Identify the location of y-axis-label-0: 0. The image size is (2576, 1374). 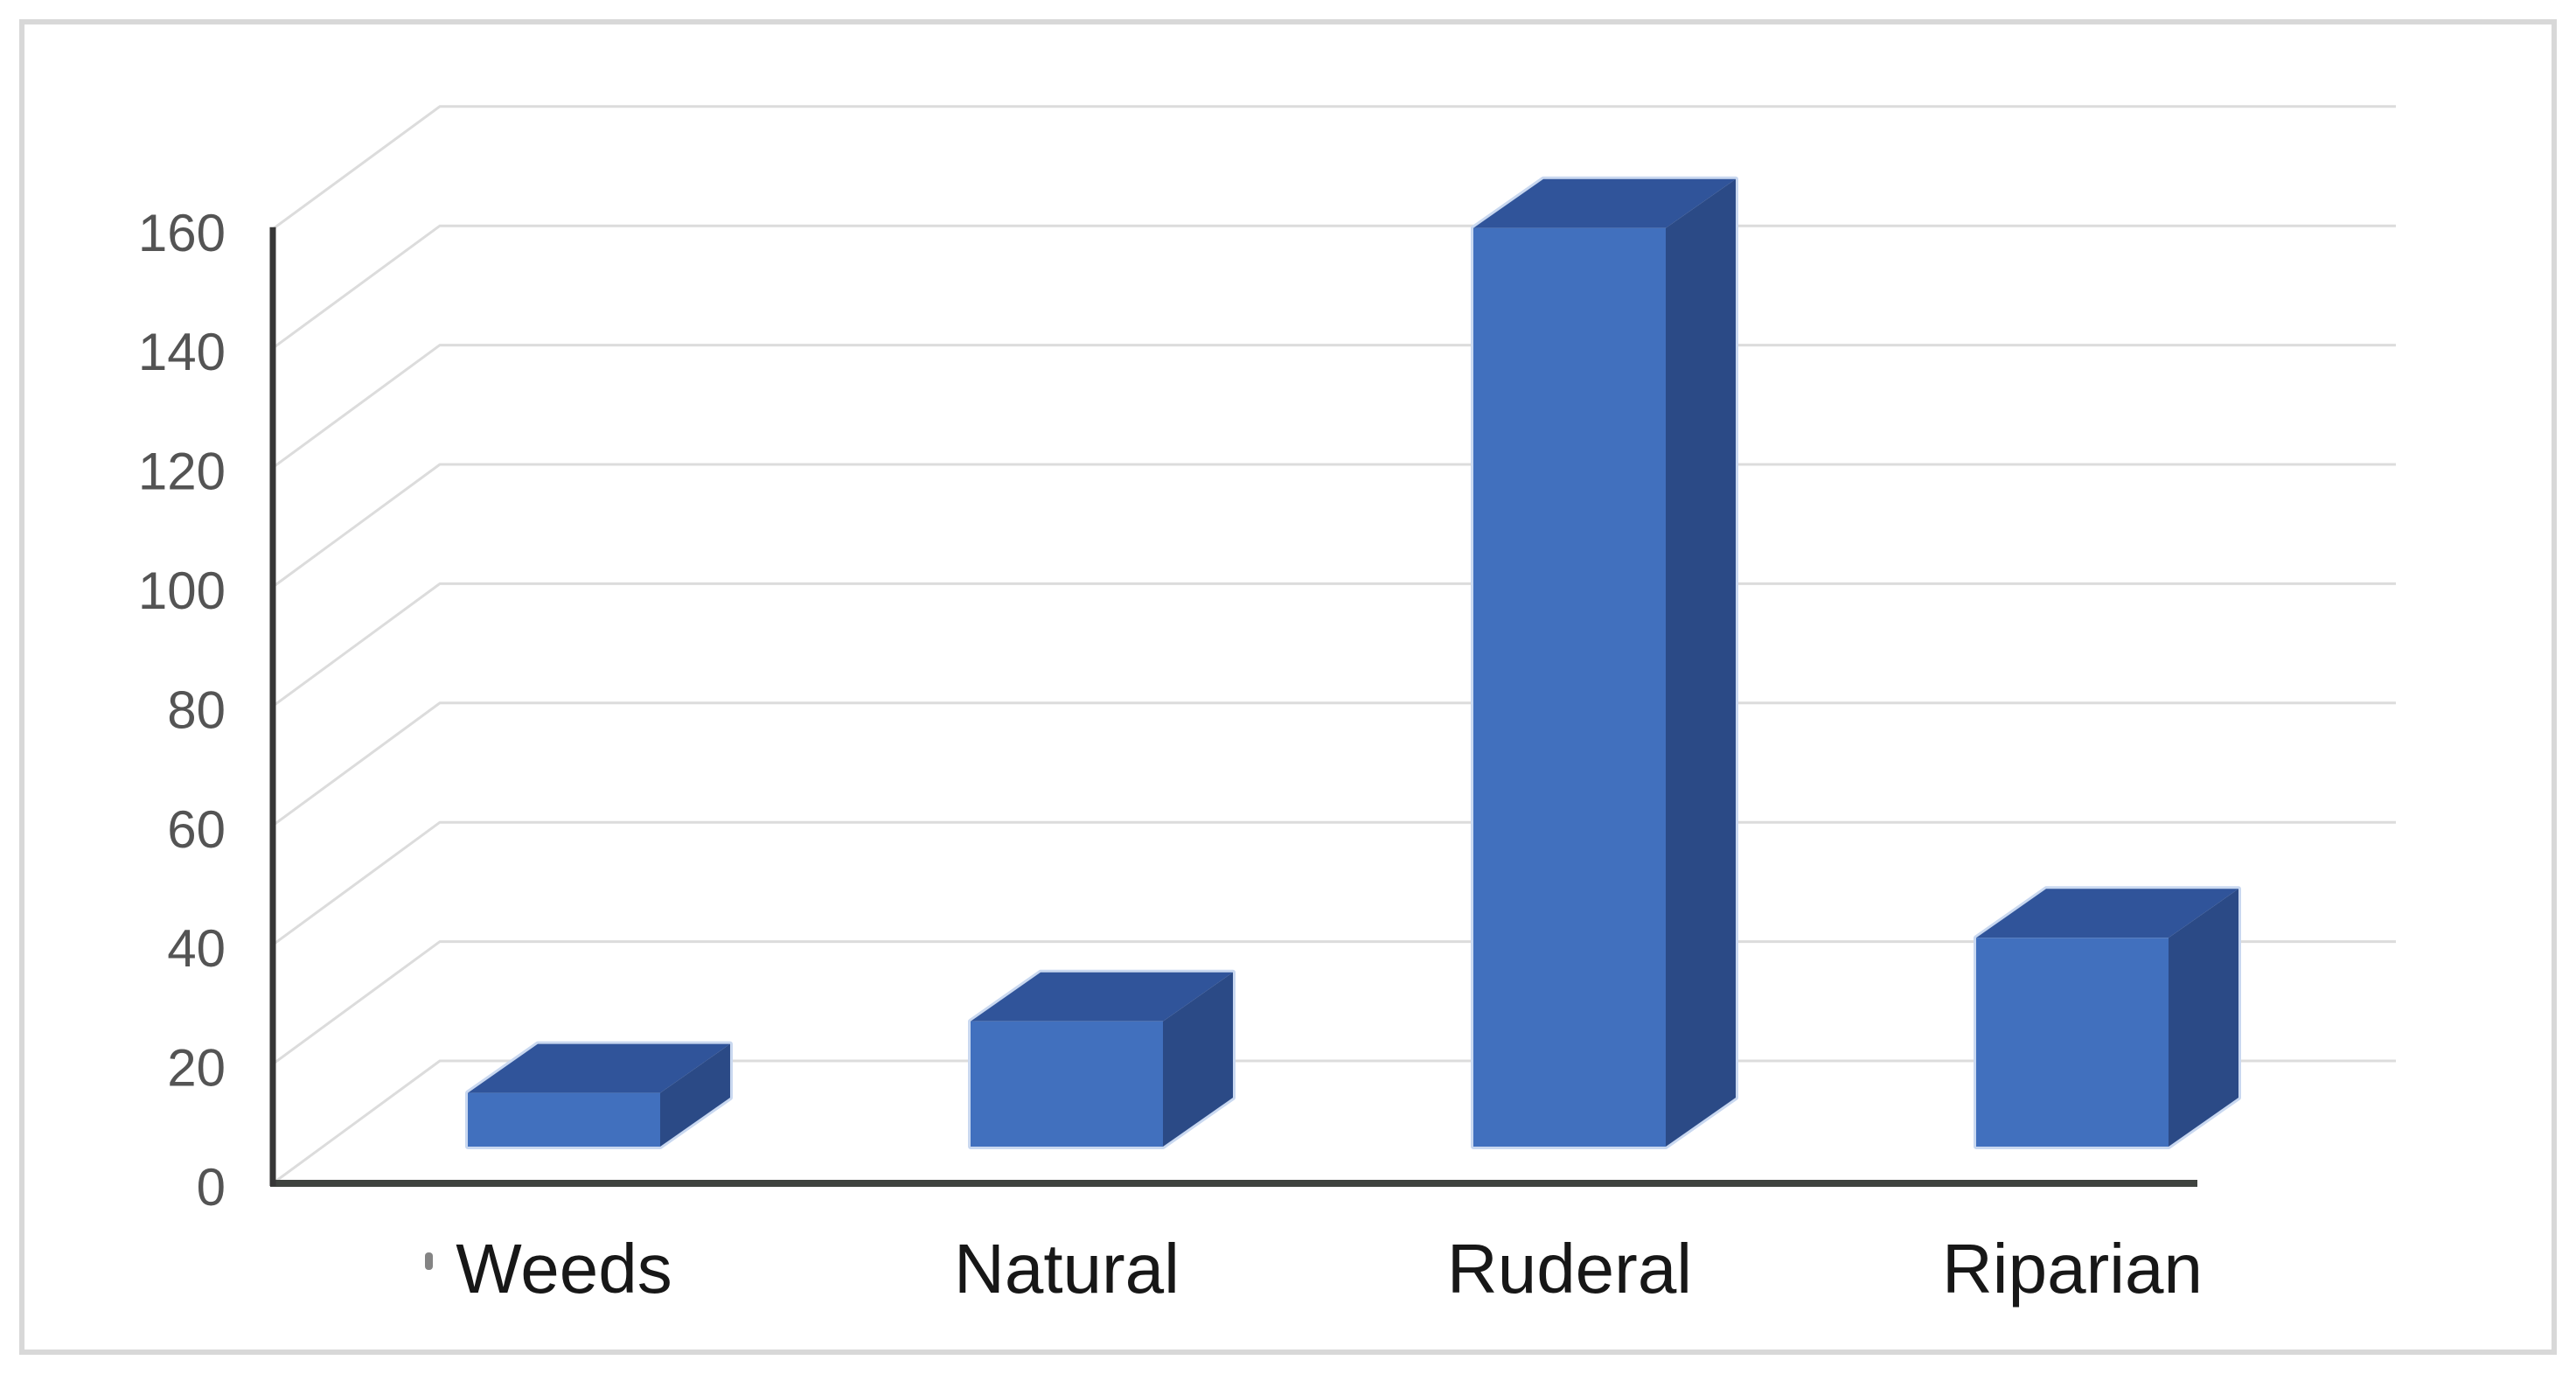
(211, 1188).